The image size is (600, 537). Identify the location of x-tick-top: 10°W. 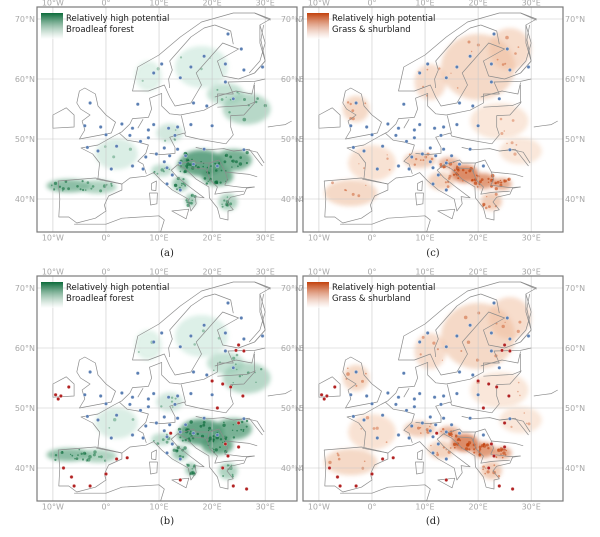
(53, 272).